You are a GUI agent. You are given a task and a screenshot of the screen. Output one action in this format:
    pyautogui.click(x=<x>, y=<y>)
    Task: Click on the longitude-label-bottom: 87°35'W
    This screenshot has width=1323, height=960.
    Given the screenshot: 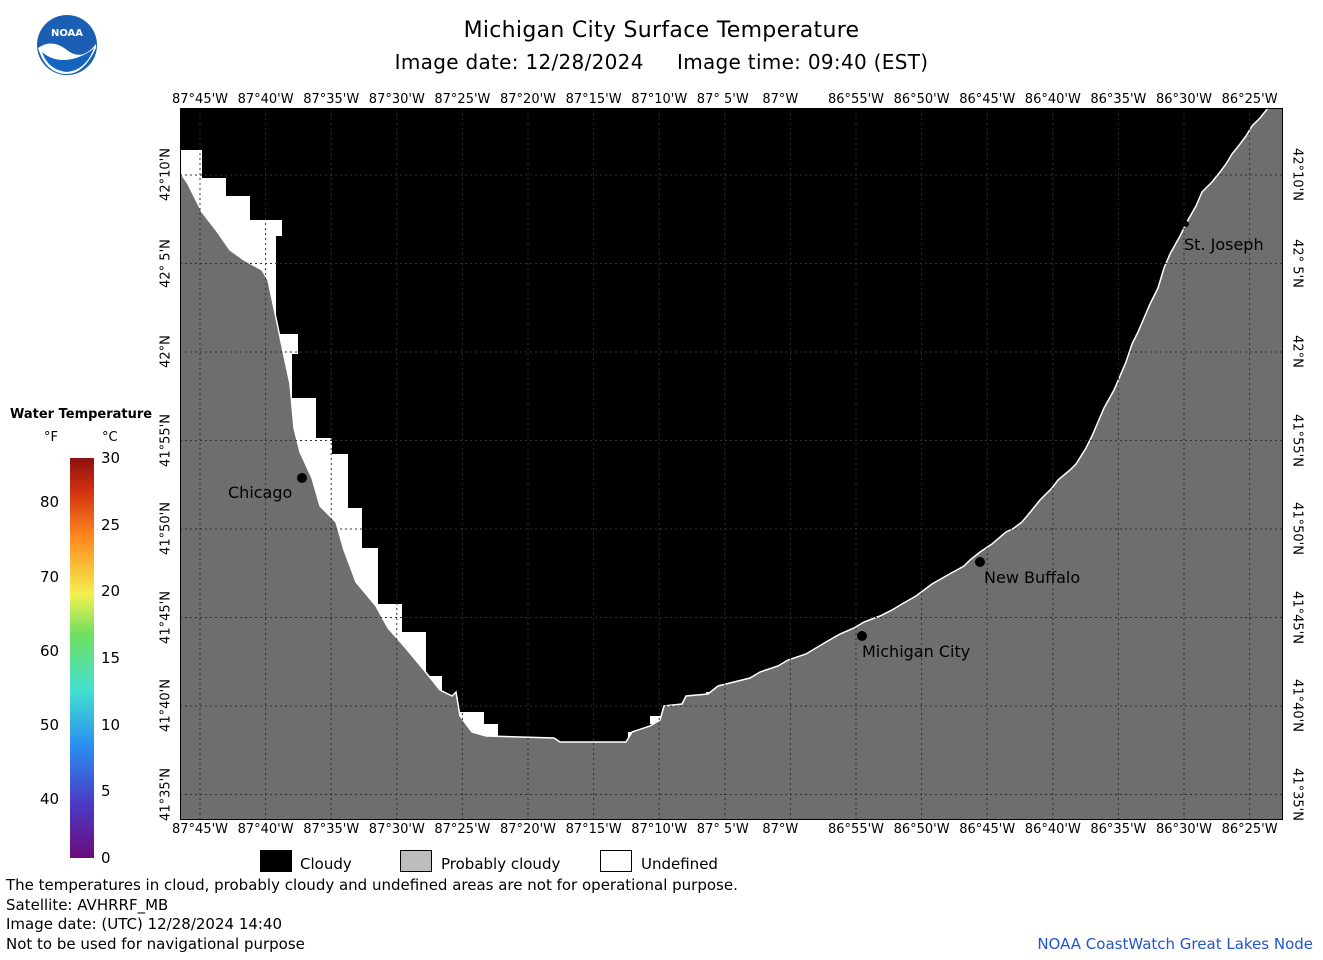 What is the action you would take?
    pyautogui.click(x=331, y=829)
    